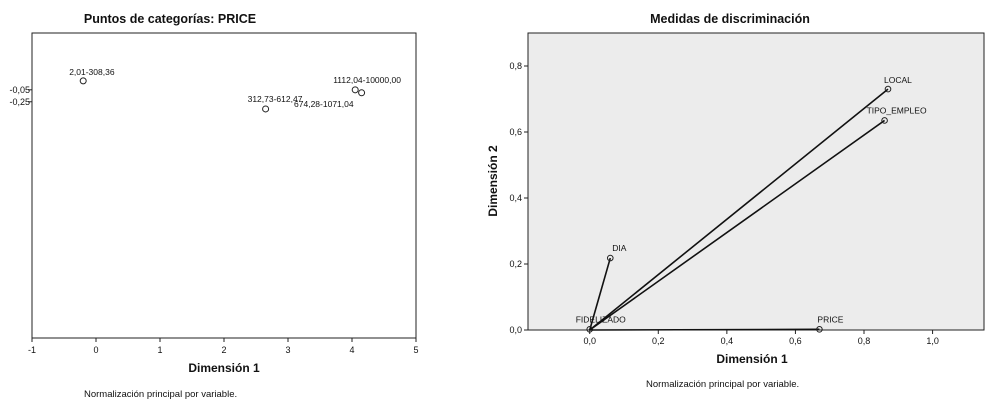  What do you see at coordinates (224, 368) in the screenshot?
I see `x-axis-title-left: Dimensión 1` at bounding box center [224, 368].